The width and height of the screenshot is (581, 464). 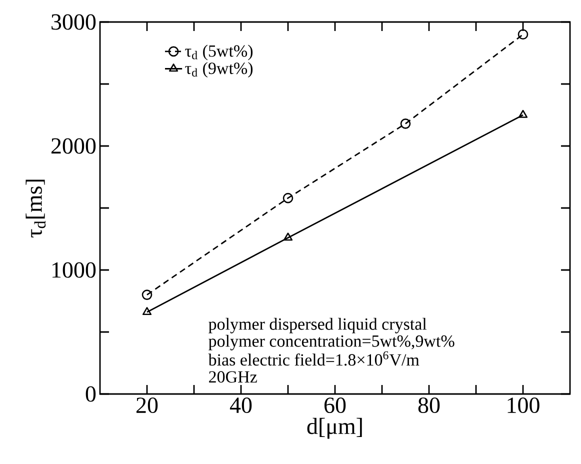 What do you see at coordinates (36, 209) in the screenshot?
I see `y-axis-title: τ$_{d}$[ms]` at bounding box center [36, 209].